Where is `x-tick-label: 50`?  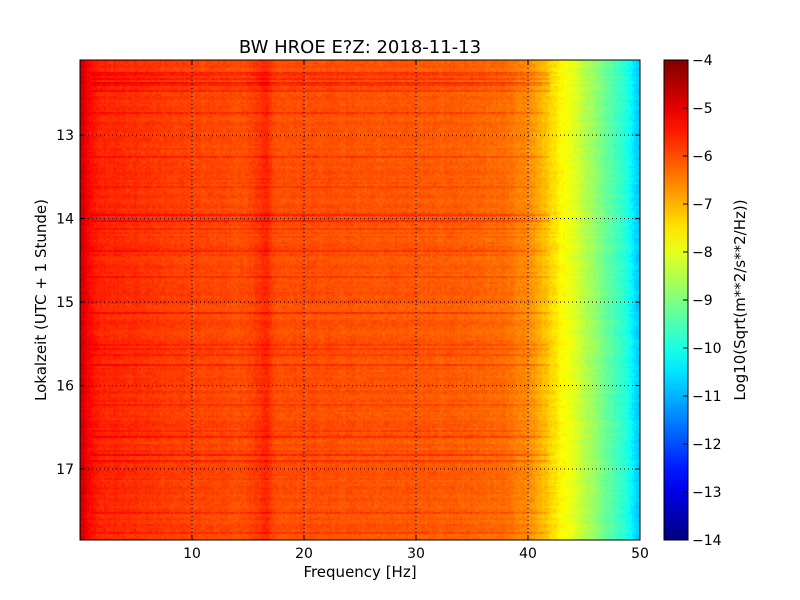
x-tick-label: 50 is located at coordinates (640, 554).